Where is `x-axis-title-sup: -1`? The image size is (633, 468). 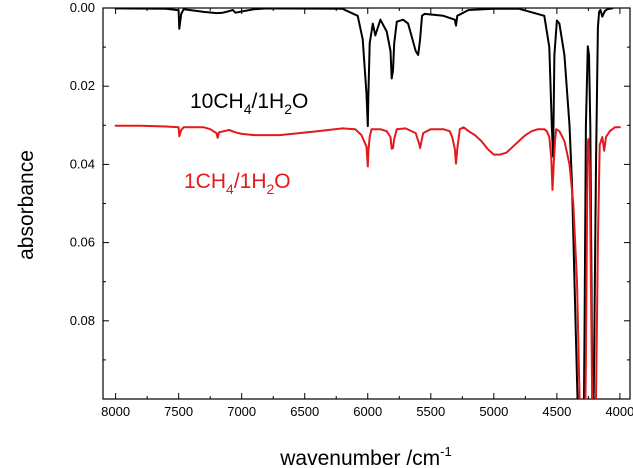
x-axis-title-sup: -1 is located at coordinates (446, 451).